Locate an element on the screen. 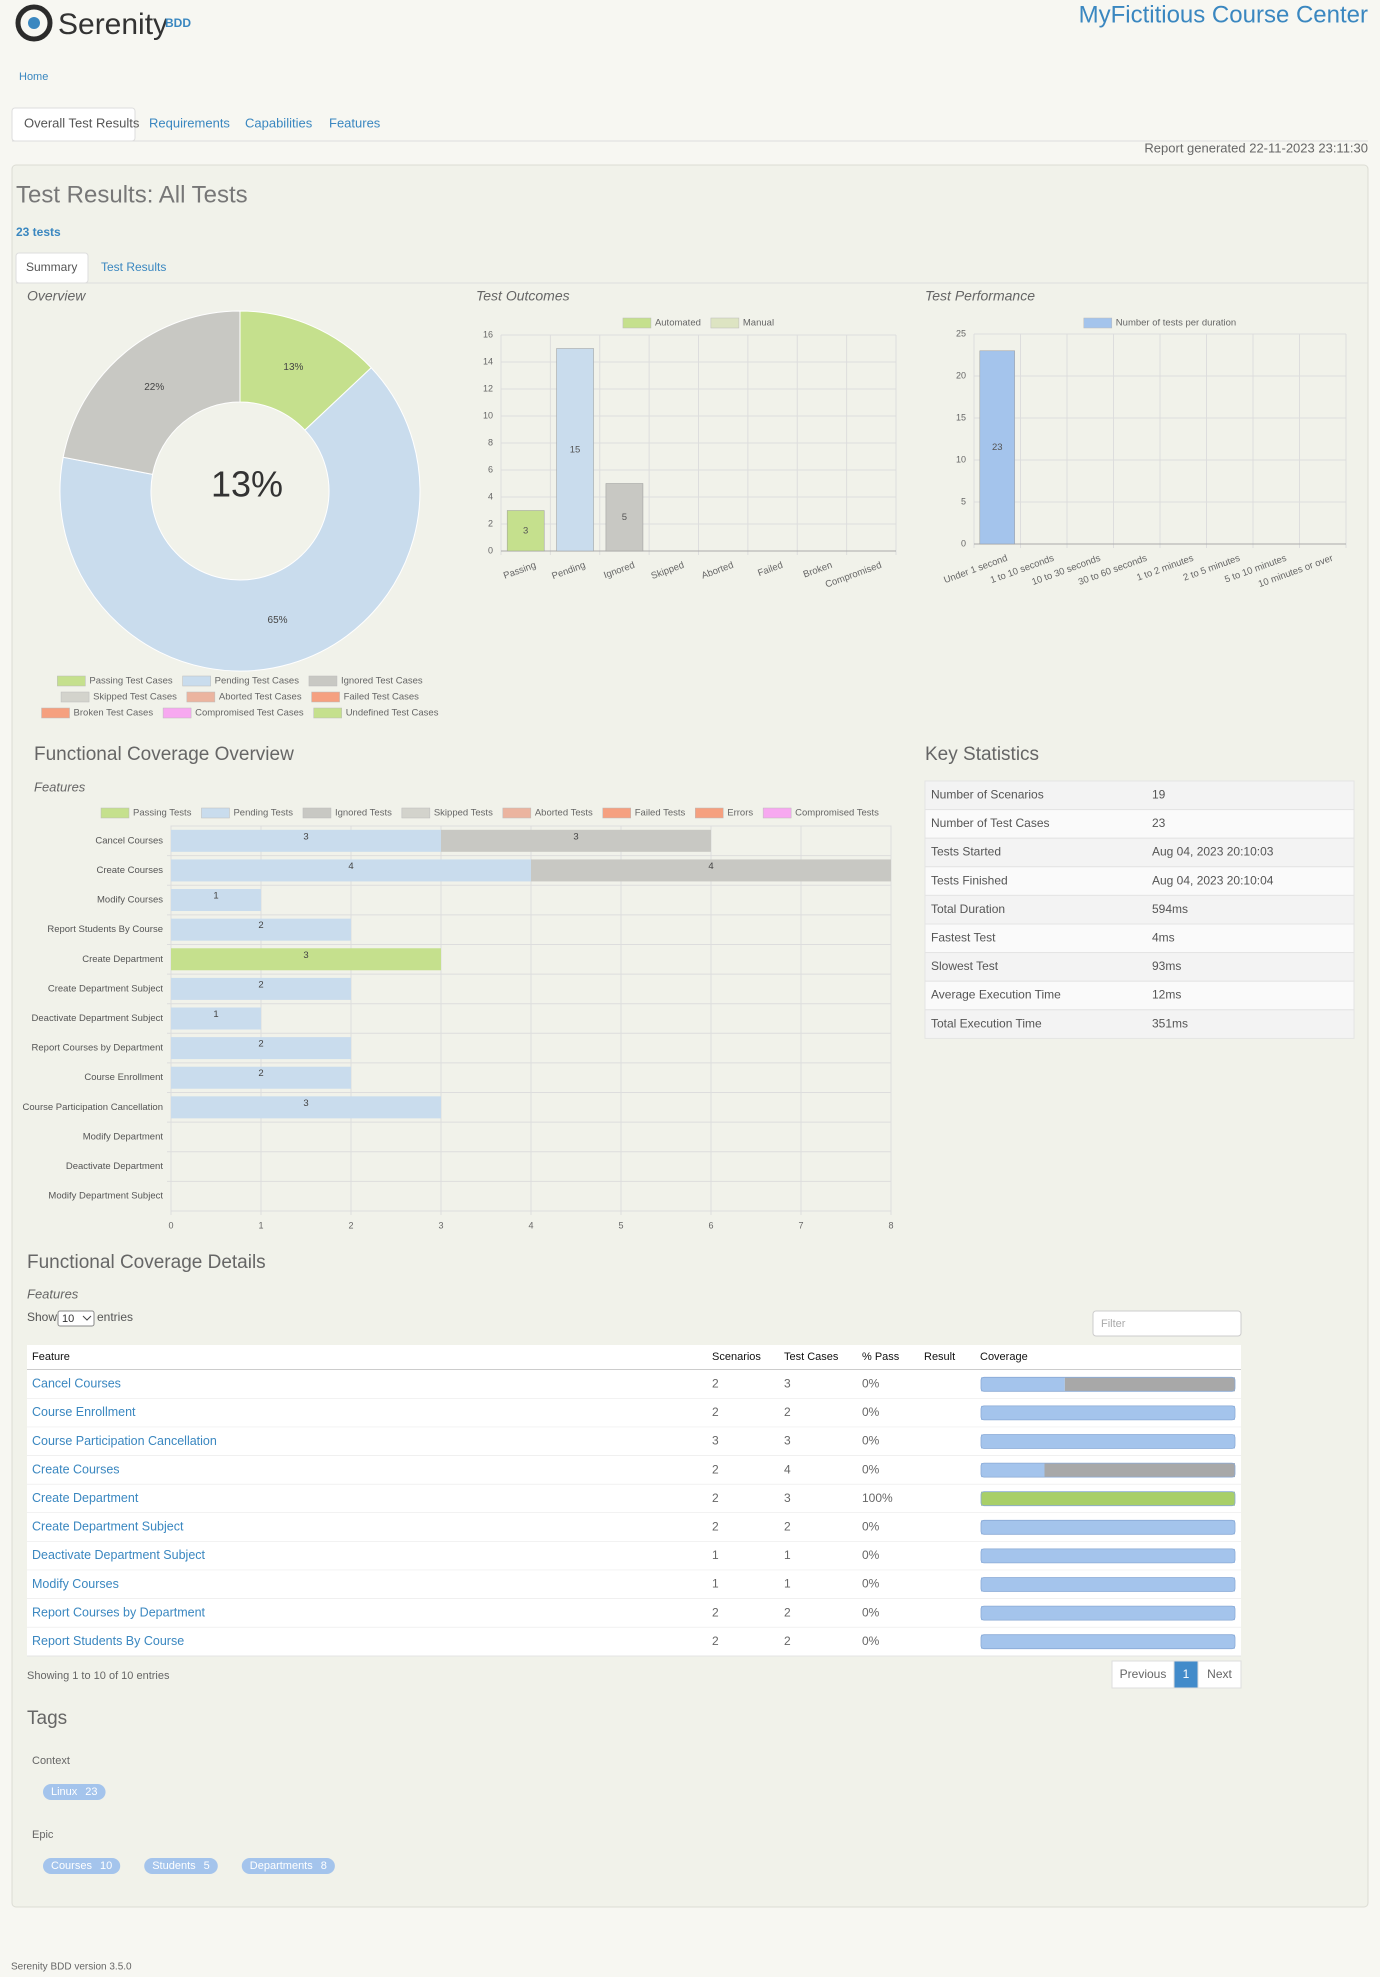 This screenshot has height=1977, width=1380. segment-label: 65% is located at coordinates (278, 620).